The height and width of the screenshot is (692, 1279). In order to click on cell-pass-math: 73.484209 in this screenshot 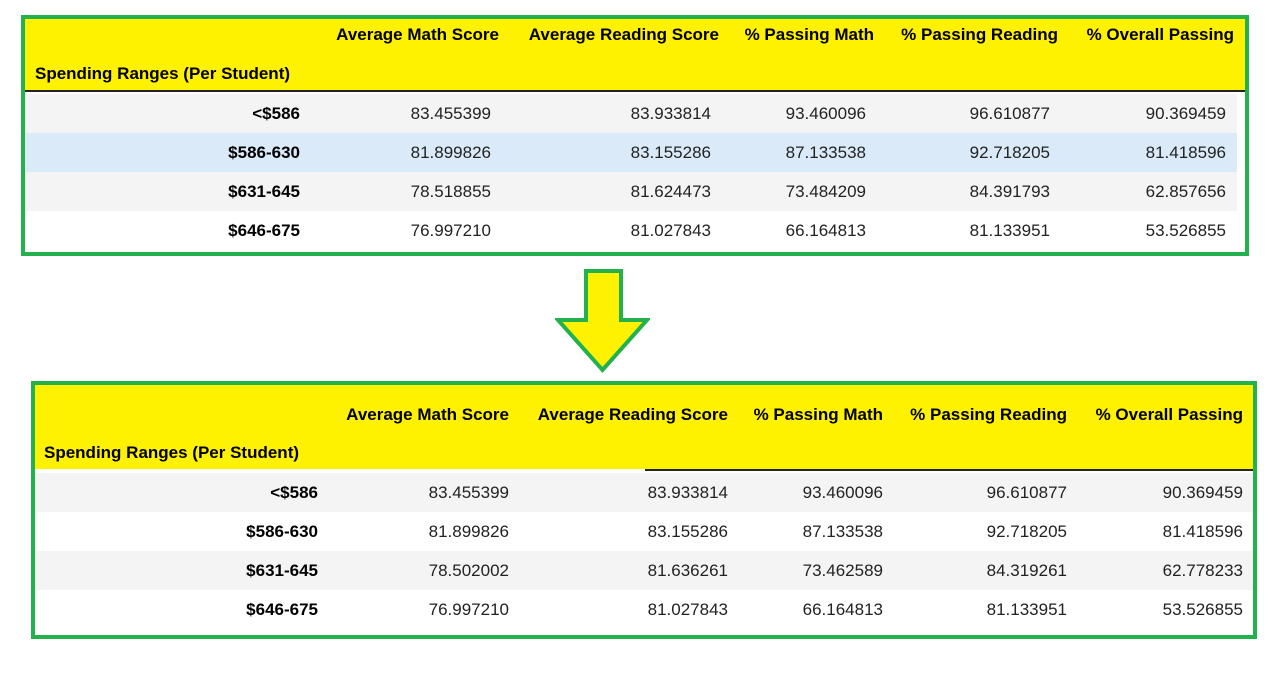, I will do `click(825, 191)`.